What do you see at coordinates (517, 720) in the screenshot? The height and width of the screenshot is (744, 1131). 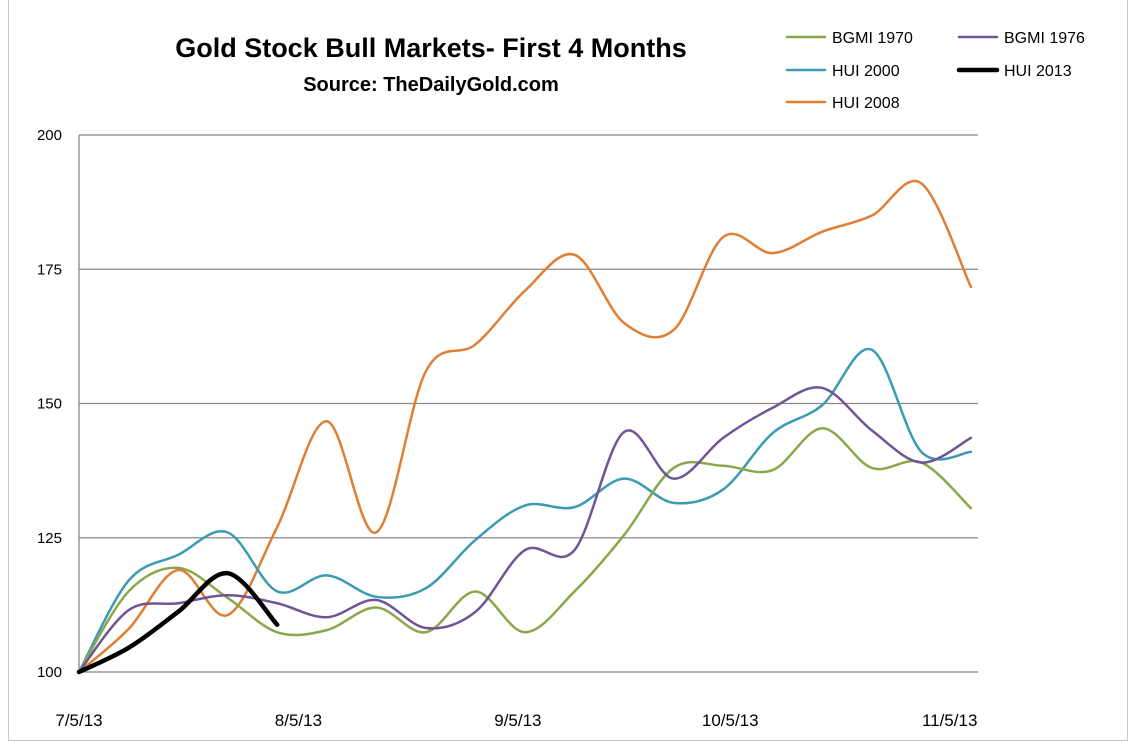 I see `x-tick-label: 9/5/13` at bounding box center [517, 720].